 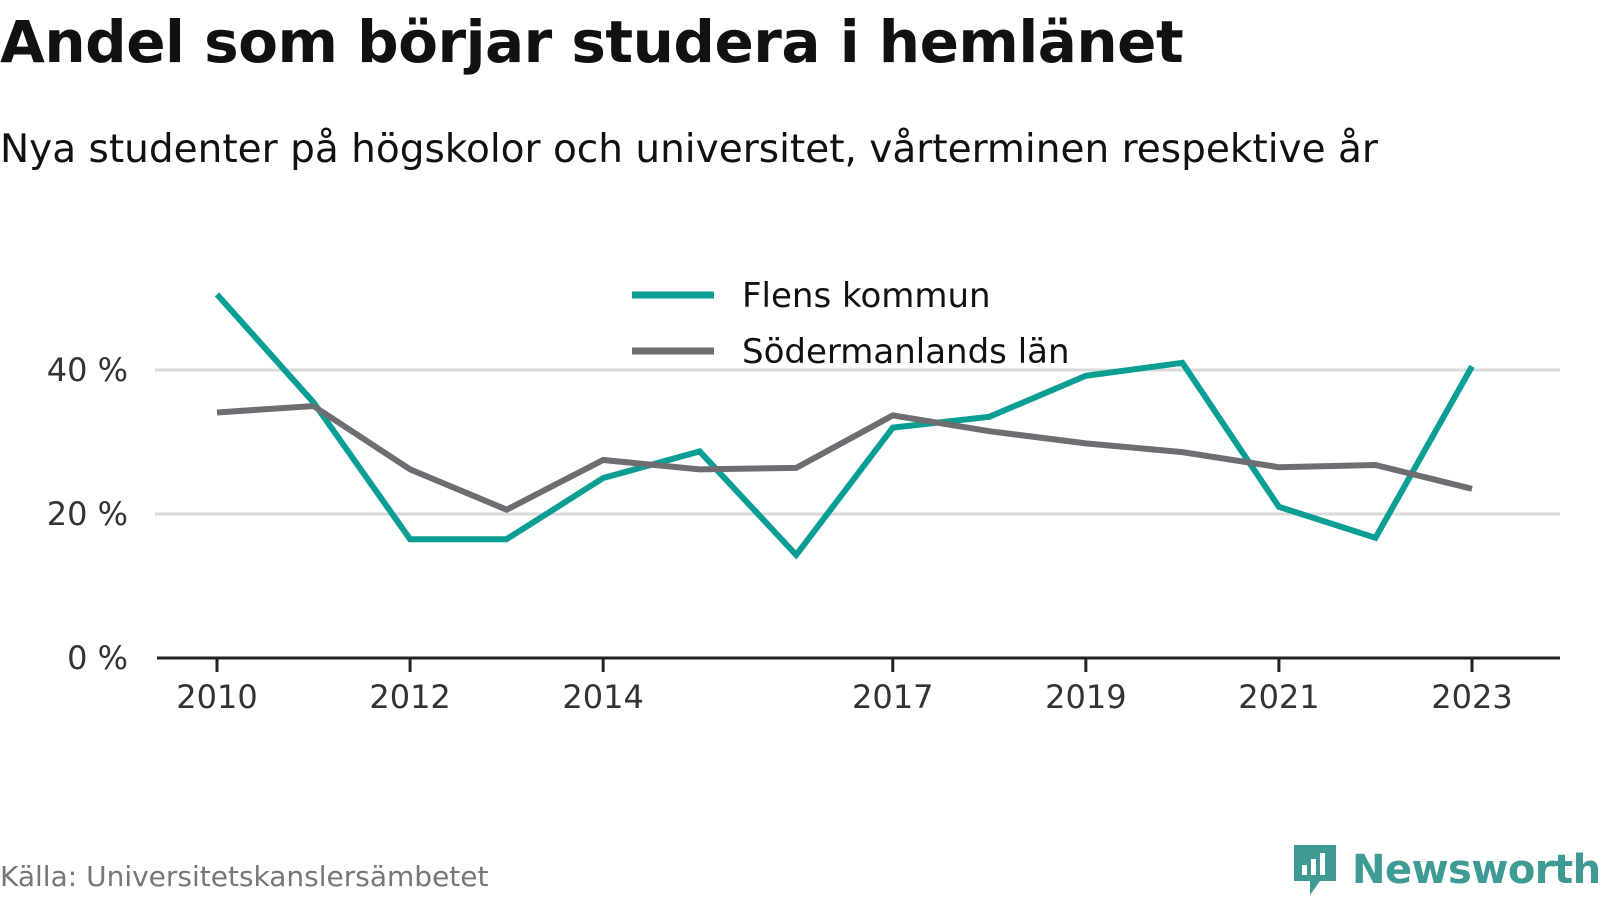 What do you see at coordinates (852, 320) in the screenshot?
I see `legend: Flens kommun Södermanlands län` at bounding box center [852, 320].